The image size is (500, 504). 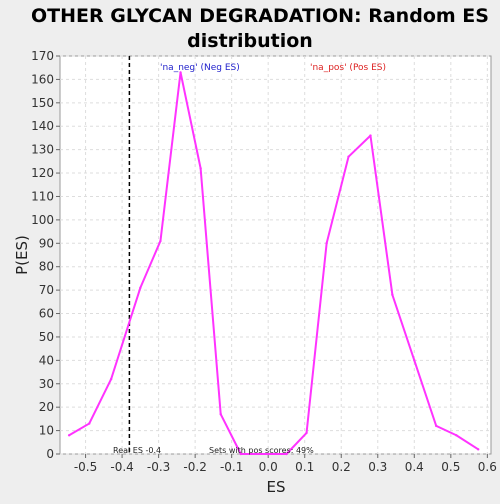 What do you see at coordinates (137, 450) in the screenshot?
I see `real-es-label: Real ES -0.4` at bounding box center [137, 450].